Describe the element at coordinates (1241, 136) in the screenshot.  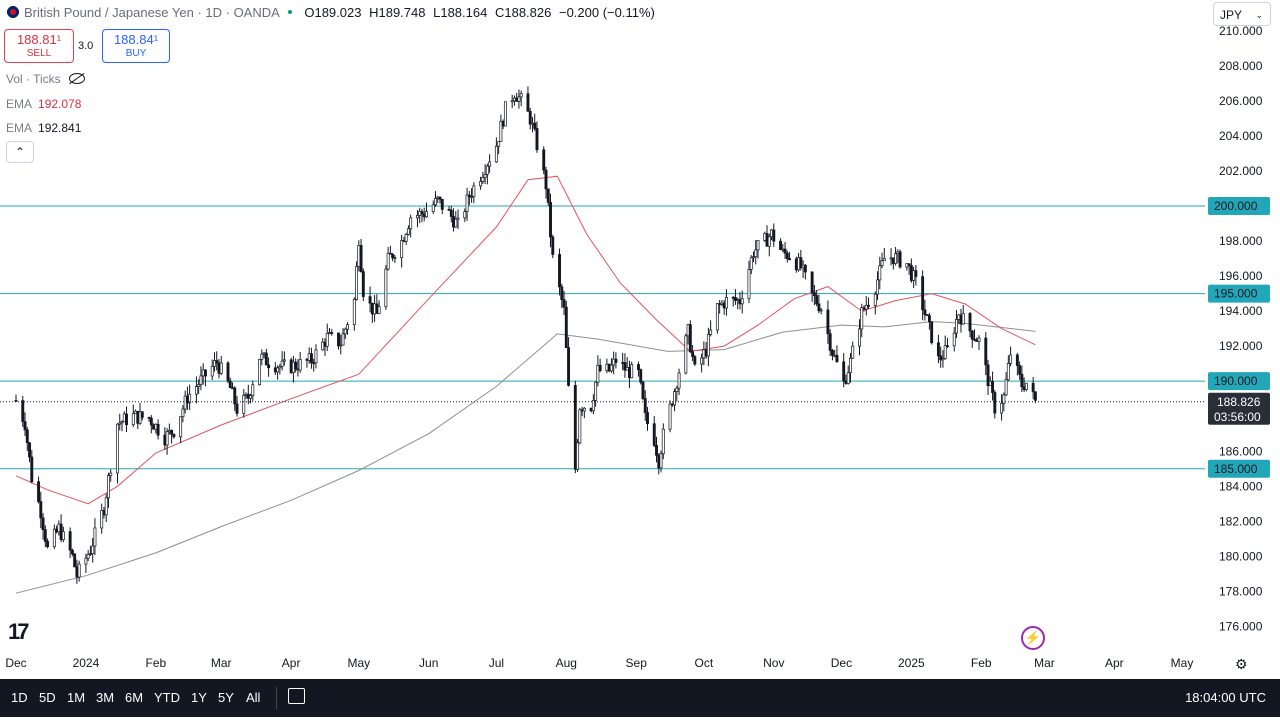
I see `y-tick-label: 204.000` at that location.